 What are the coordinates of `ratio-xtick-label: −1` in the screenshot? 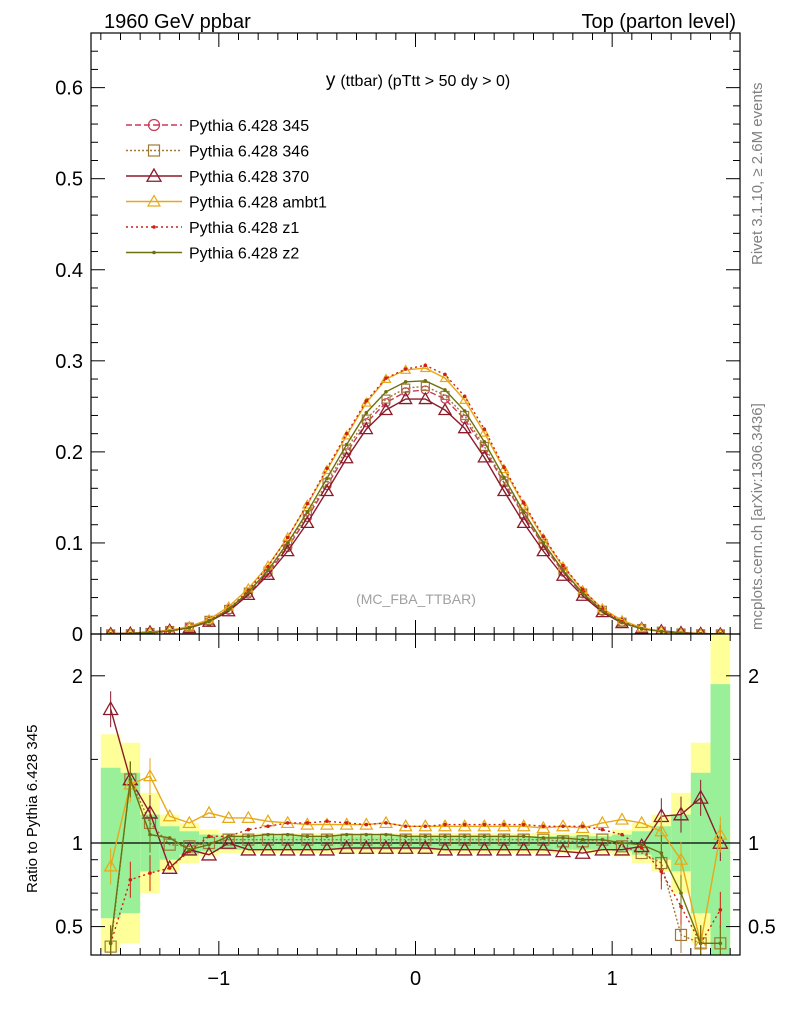 It's located at (218, 979).